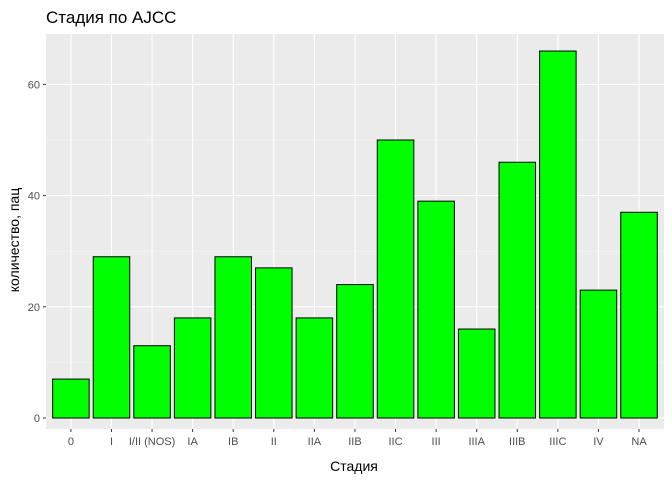 Image resolution: width=672 pixels, height=480 pixels. Describe the element at coordinates (37, 419) in the screenshot. I see `y-tick-label: 0` at that location.